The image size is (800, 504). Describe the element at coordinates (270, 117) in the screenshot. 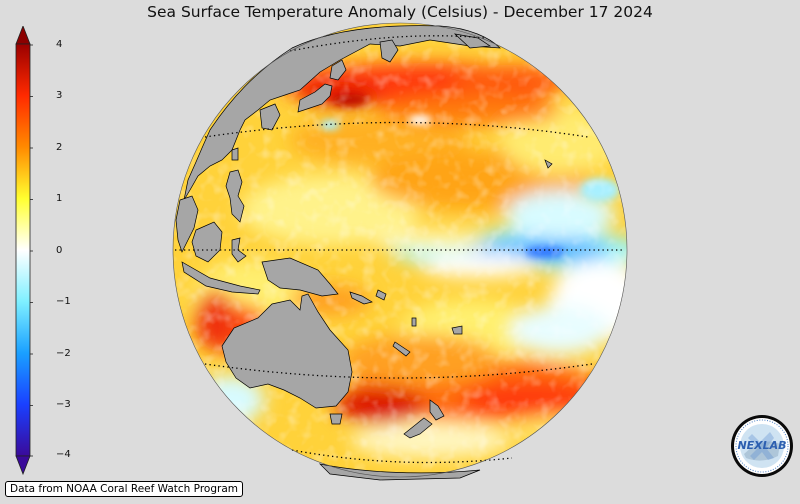

I see `korea-landmass` at that location.